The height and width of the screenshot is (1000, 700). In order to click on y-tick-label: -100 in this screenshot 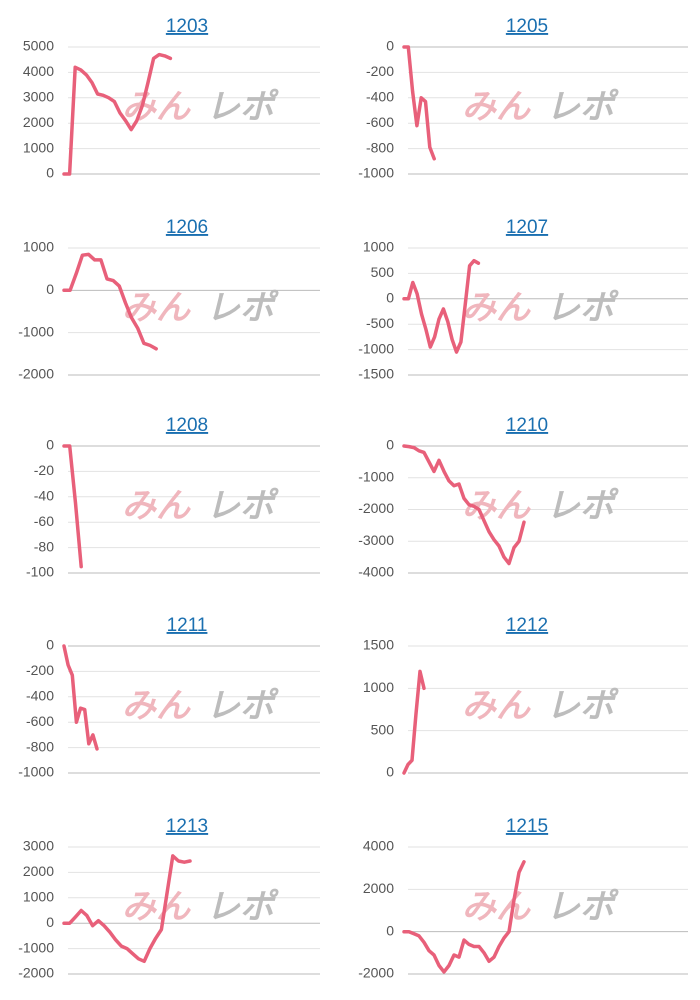, I will do `click(40, 572)`.